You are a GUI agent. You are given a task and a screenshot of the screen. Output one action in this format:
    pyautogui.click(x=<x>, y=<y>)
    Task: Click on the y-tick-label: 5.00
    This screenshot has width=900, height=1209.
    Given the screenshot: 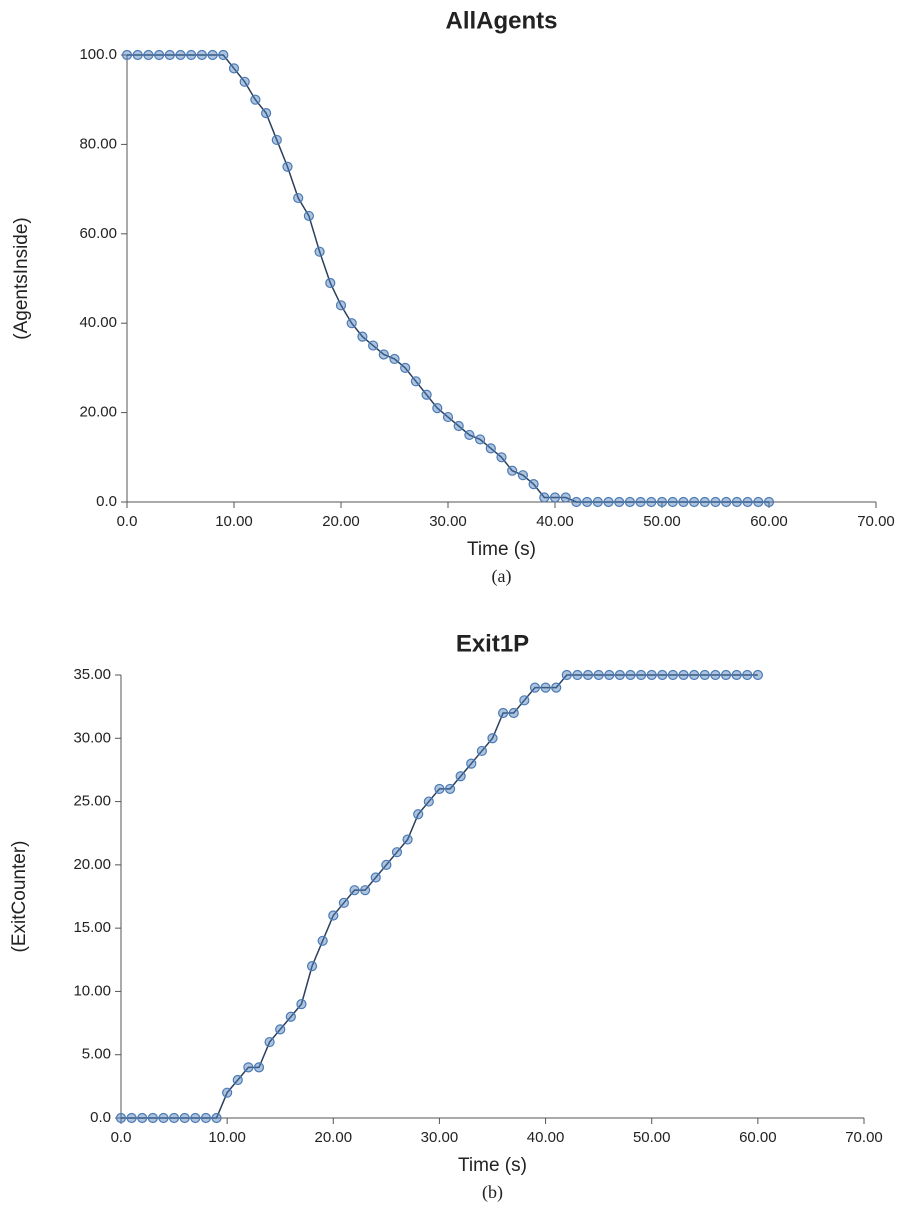 What is the action you would take?
    pyautogui.click(x=96, y=1054)
    